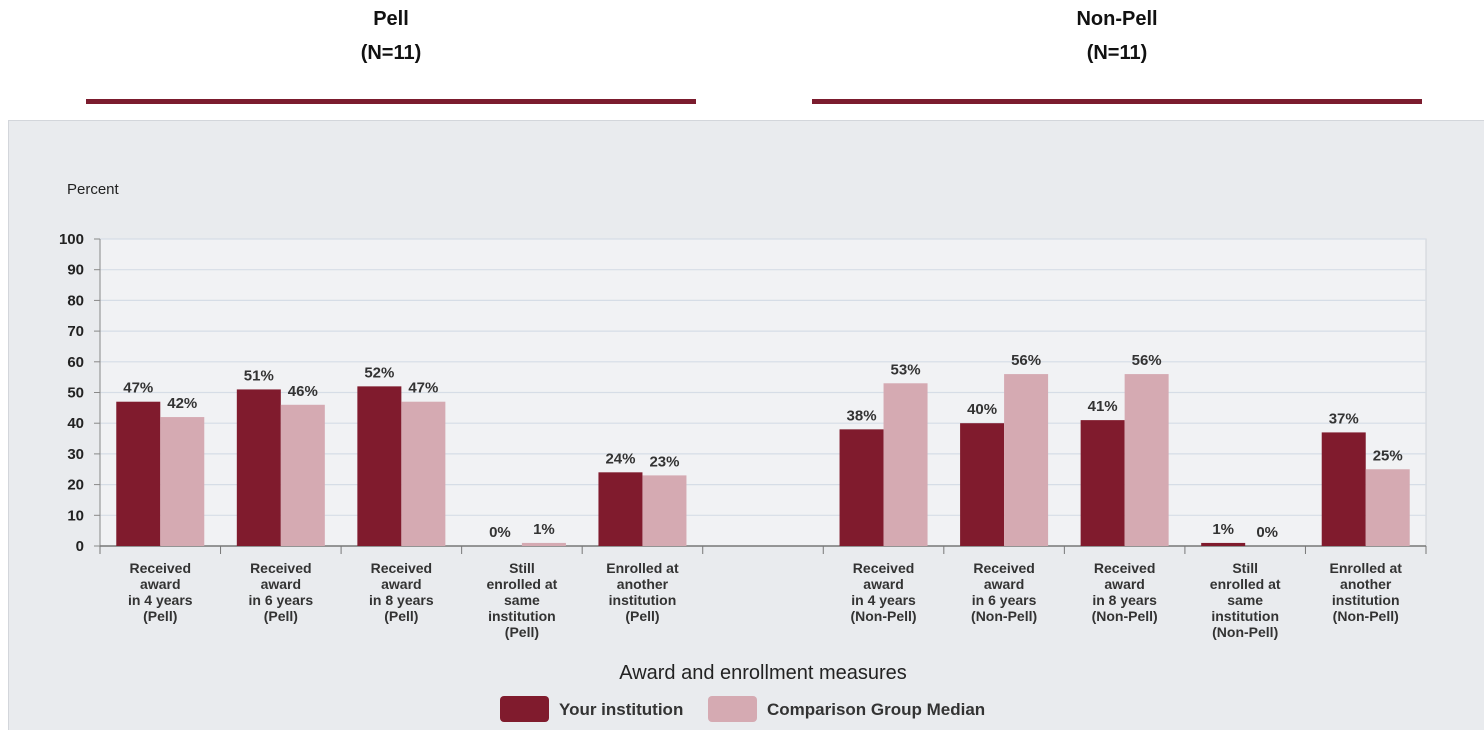 The width and height of the screenshot is (1484, 731). What do you see at coordinates (620, 458) in the screenshot?
I see `data-label: 24%` at bounding box center [620, 458].